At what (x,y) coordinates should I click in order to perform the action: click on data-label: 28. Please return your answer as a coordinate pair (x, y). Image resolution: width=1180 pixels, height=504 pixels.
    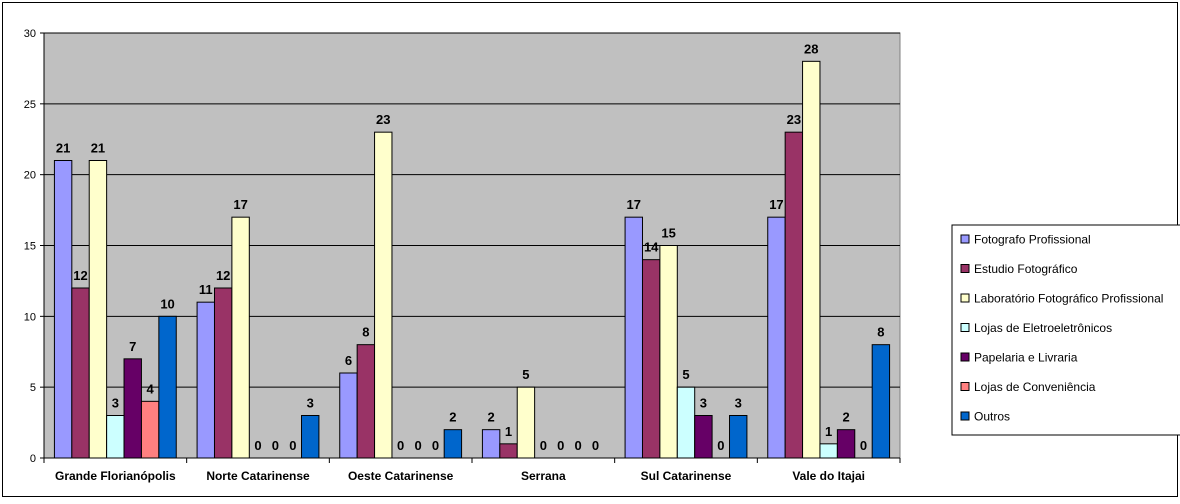
    Looking at the image, I should click on (811, 48).